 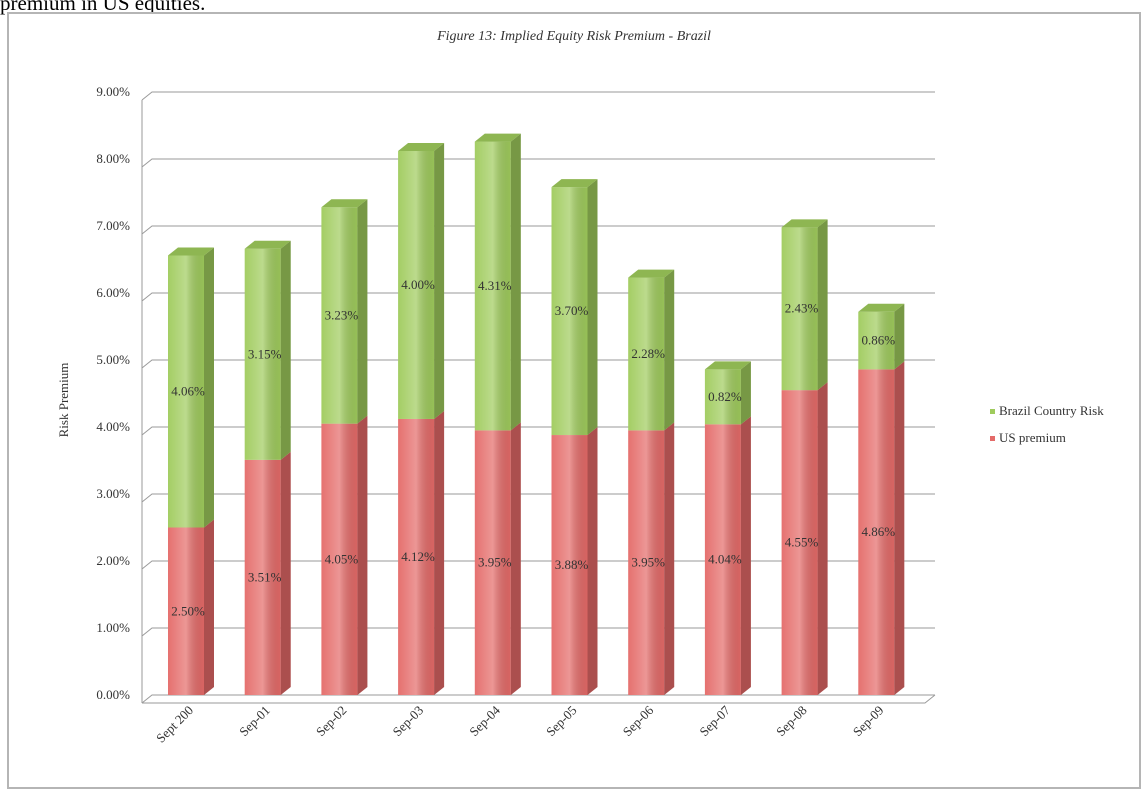 I want to click on y-tick-label: 7.00%, so click(x=113, y=225).